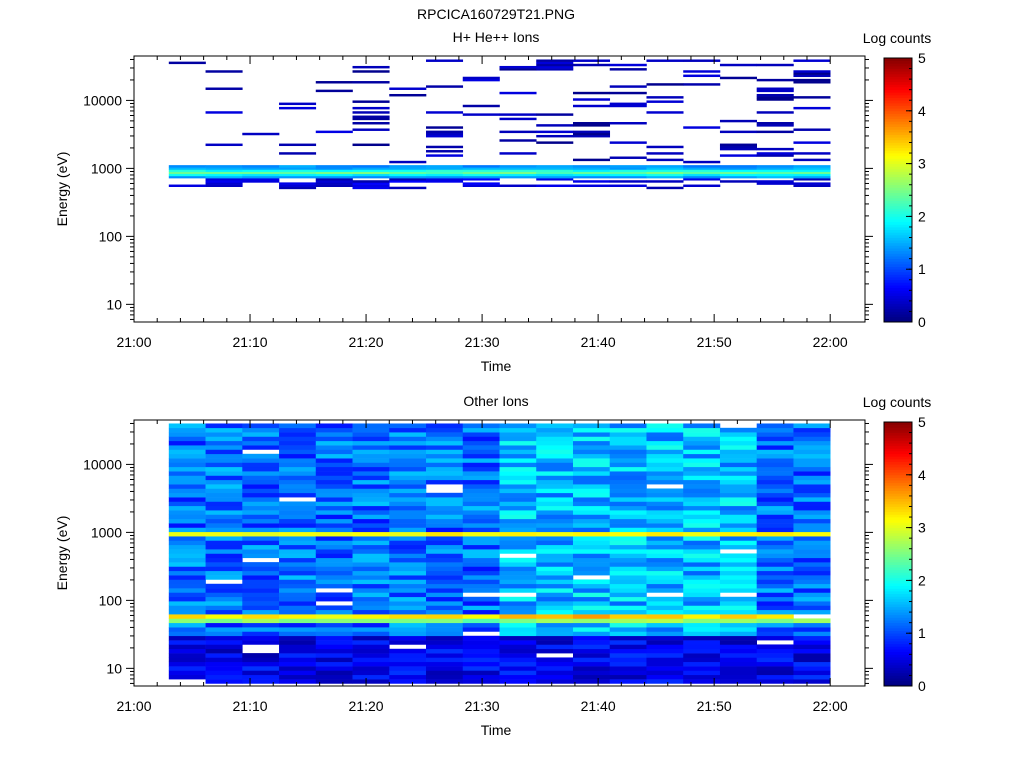 This screenshot has width=1024, height=768. I want to click on colorbar-tick-label: 3, so click(922, 164).